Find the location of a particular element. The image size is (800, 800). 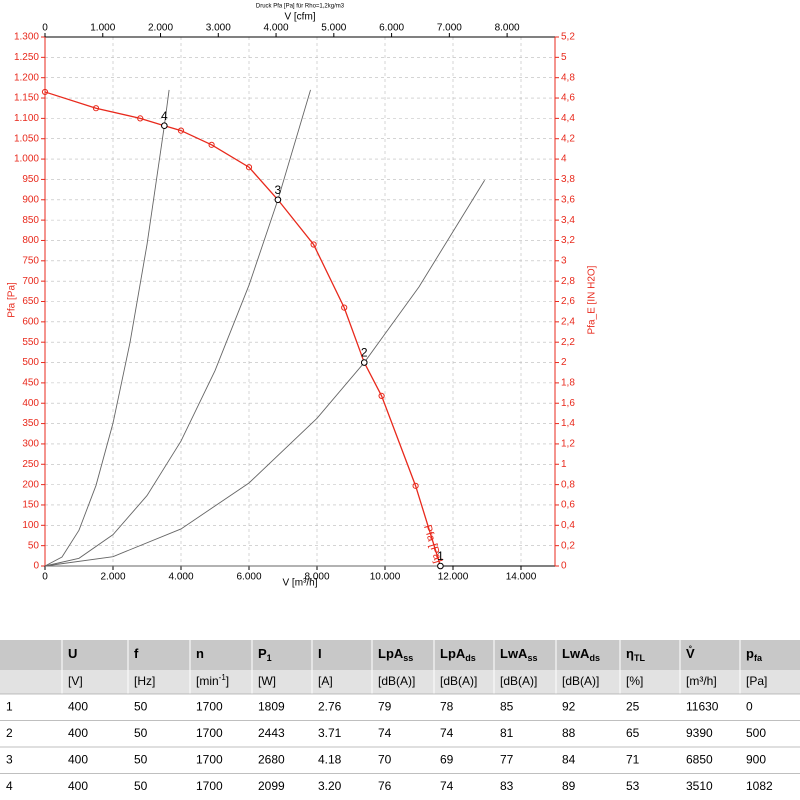

y-tick-label: 100 is located at coordinates (30, 525).